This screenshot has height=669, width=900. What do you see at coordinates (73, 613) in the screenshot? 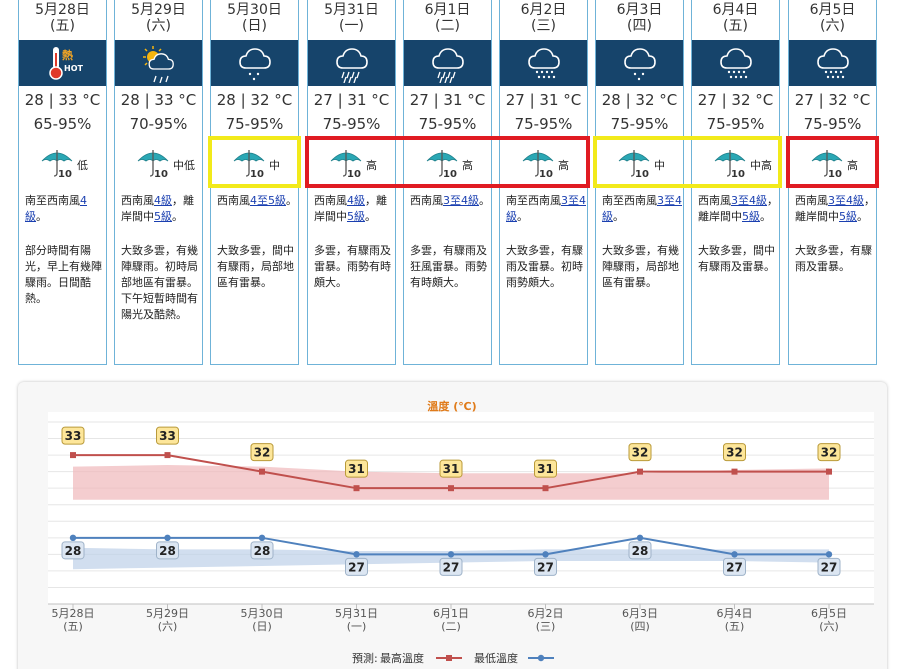
I see `x-tick-label: 5月28日` at bounding box center [73, 613].